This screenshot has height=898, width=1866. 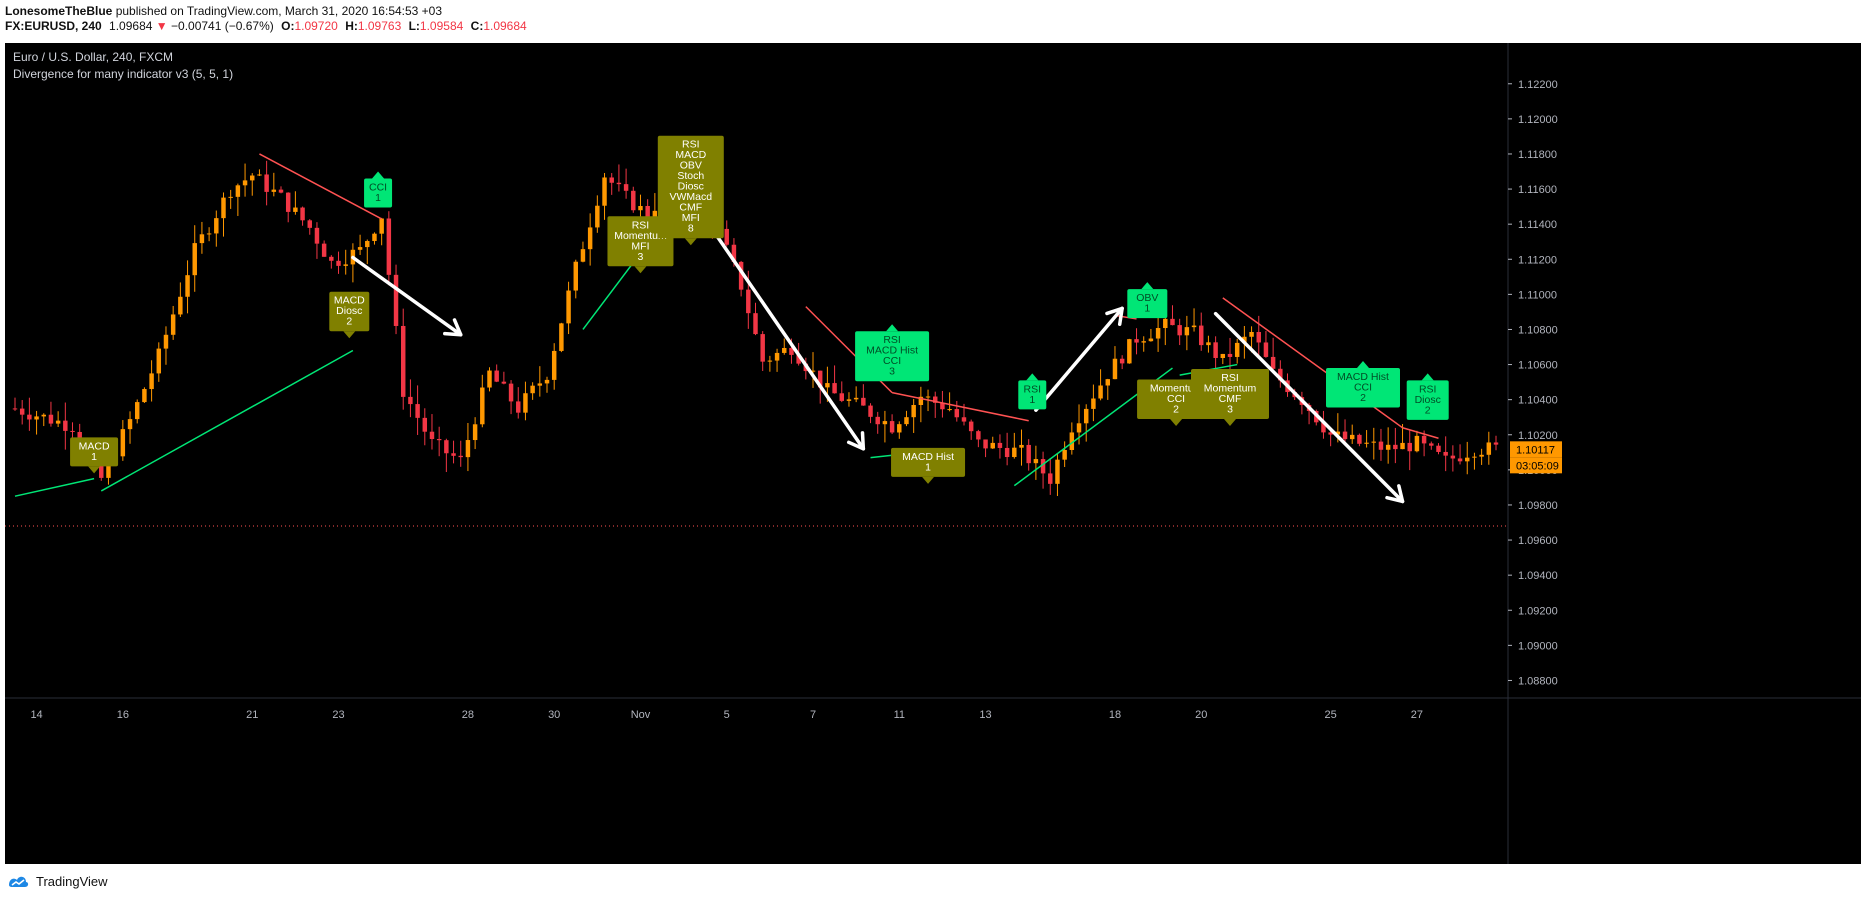 I want to click on divergence-label-text: Momentum, so click(x=640, y=236).